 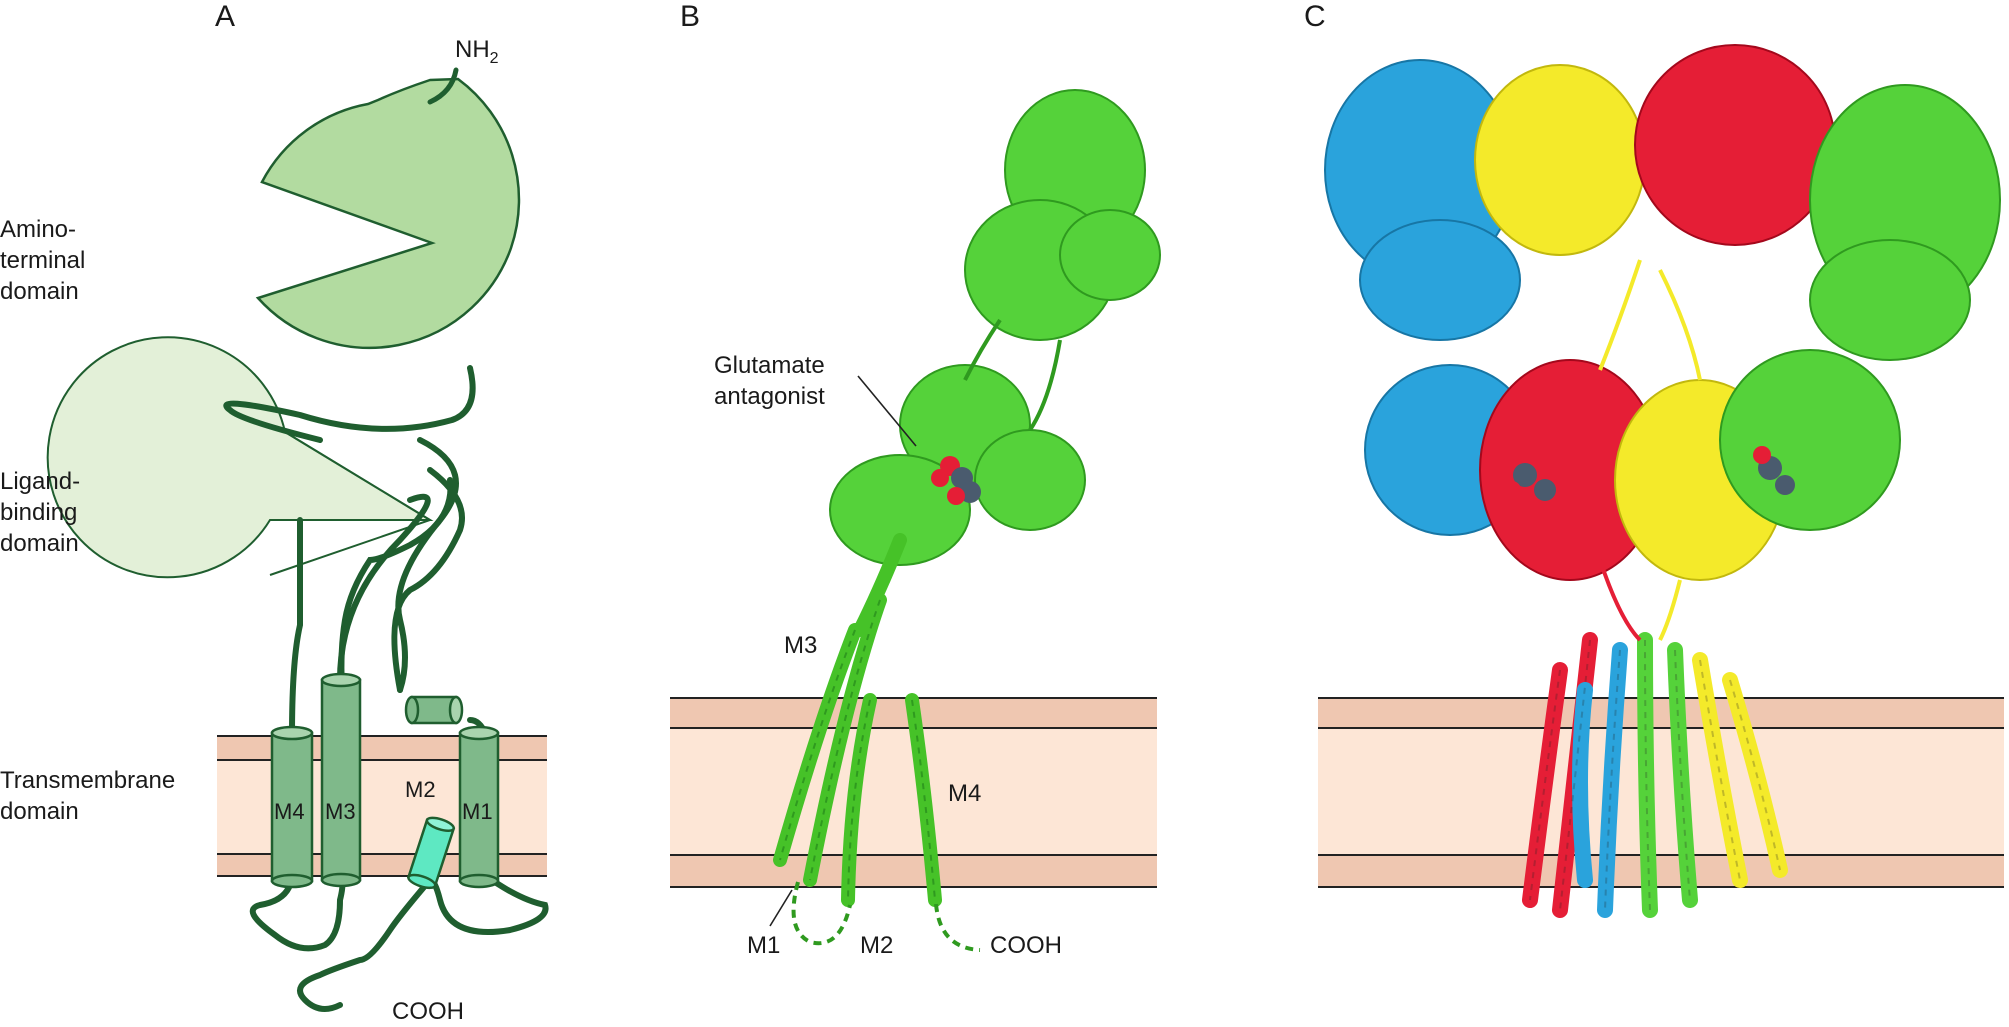 I want to click on amino-terminal-domain-label: Amino- terminal domain, so click(x=43, y=260).